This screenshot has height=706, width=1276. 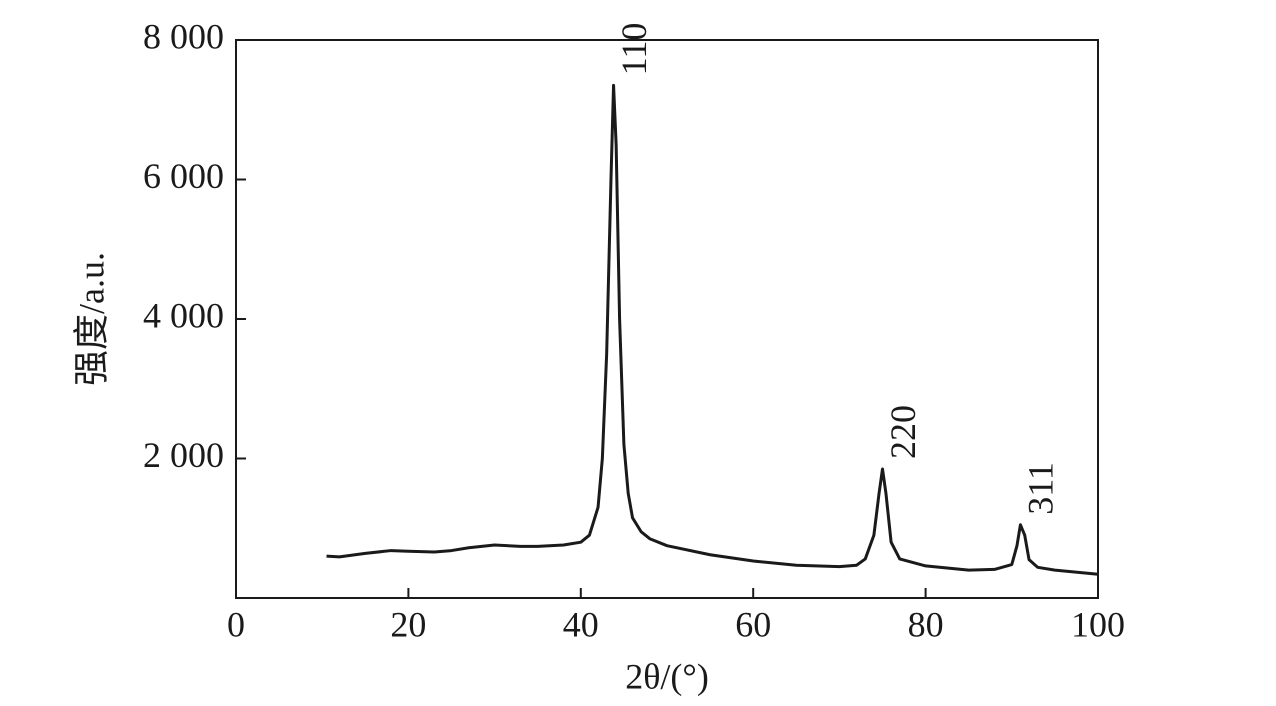 What do you see at coordinates (667, 676) in the screenshot?
I see `x-axis-label: 2θ/(°)` at bounding box center [667, 676].